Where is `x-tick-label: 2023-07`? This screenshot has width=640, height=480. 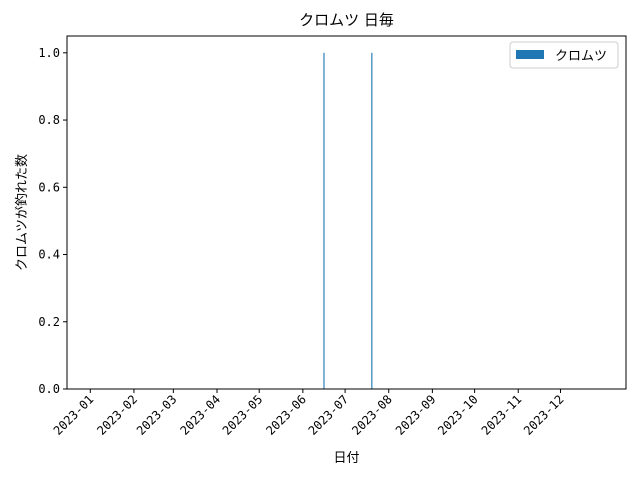
x-tick-label: 2023-07 is located at coordinates (329, 415).